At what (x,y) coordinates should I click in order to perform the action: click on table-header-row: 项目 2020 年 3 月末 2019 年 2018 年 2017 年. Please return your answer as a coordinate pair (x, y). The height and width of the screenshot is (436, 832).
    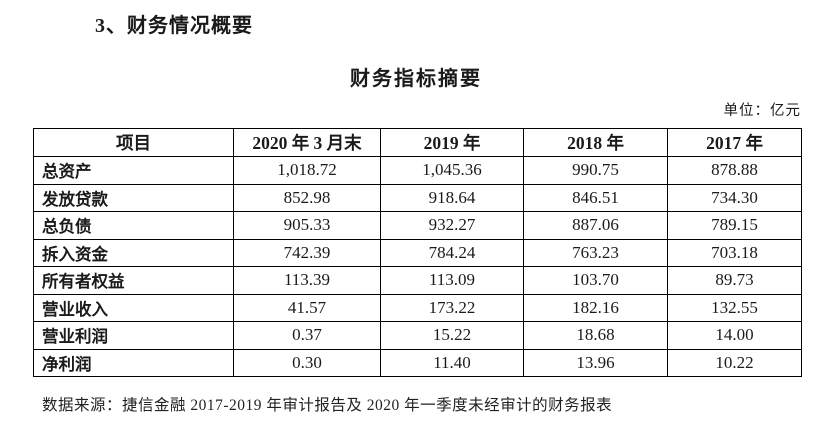
    Looking at the image, I should click on (417, 142).